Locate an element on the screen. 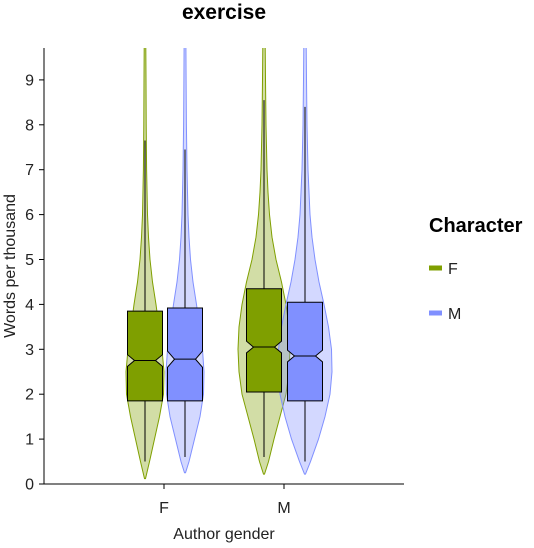  box-m-char-f-author is located at coordinates (185, 354).